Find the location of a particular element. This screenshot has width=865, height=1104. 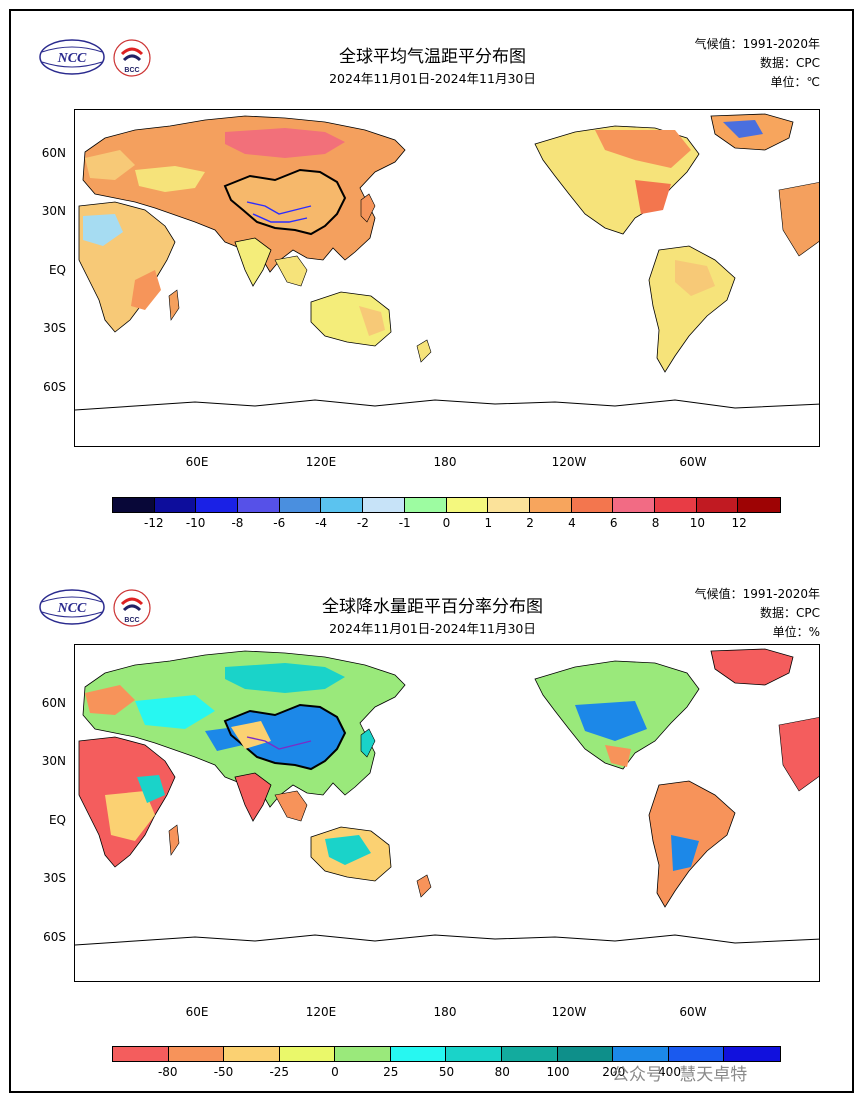

greenland-land is located at coordinates (752, 667).